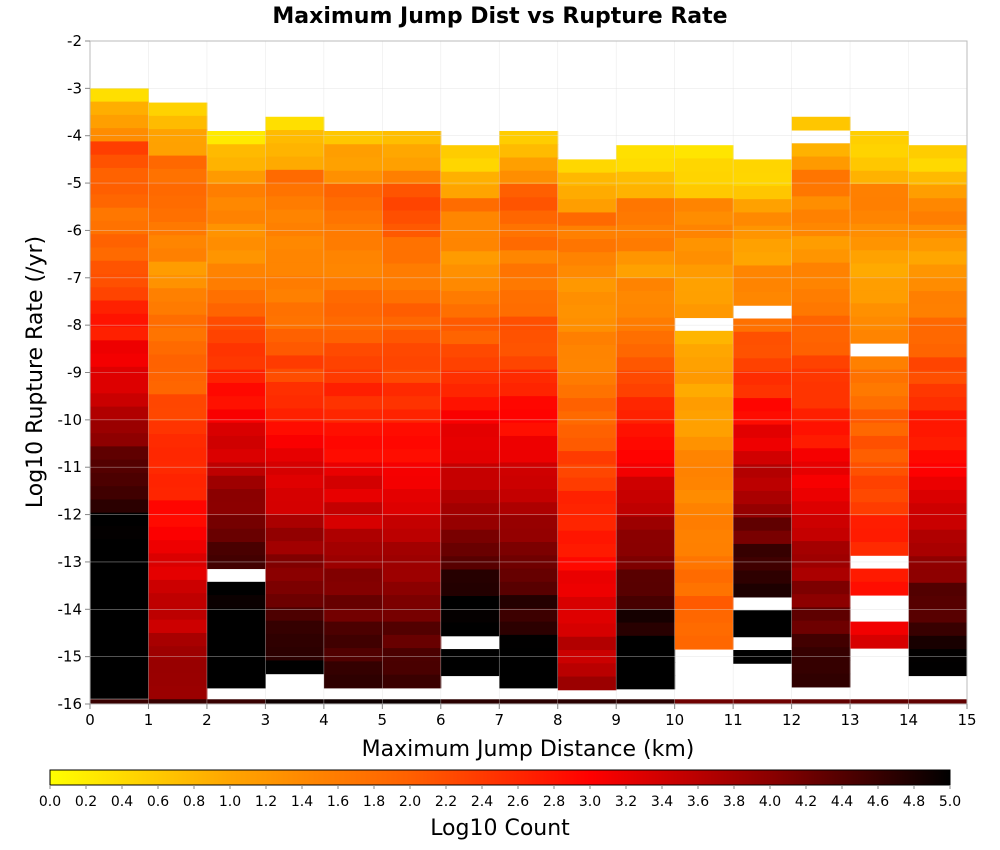 This screenshot has height=850, width=1000. Describe the element at coordinates (324, 720) in the screenshot. I see `x-tick-label: 4` at that location.